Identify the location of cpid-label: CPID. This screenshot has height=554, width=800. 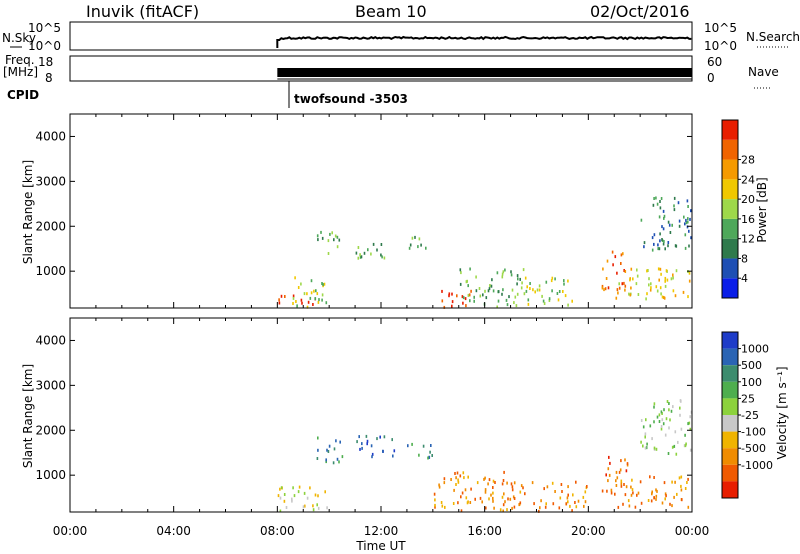
(23, 95).